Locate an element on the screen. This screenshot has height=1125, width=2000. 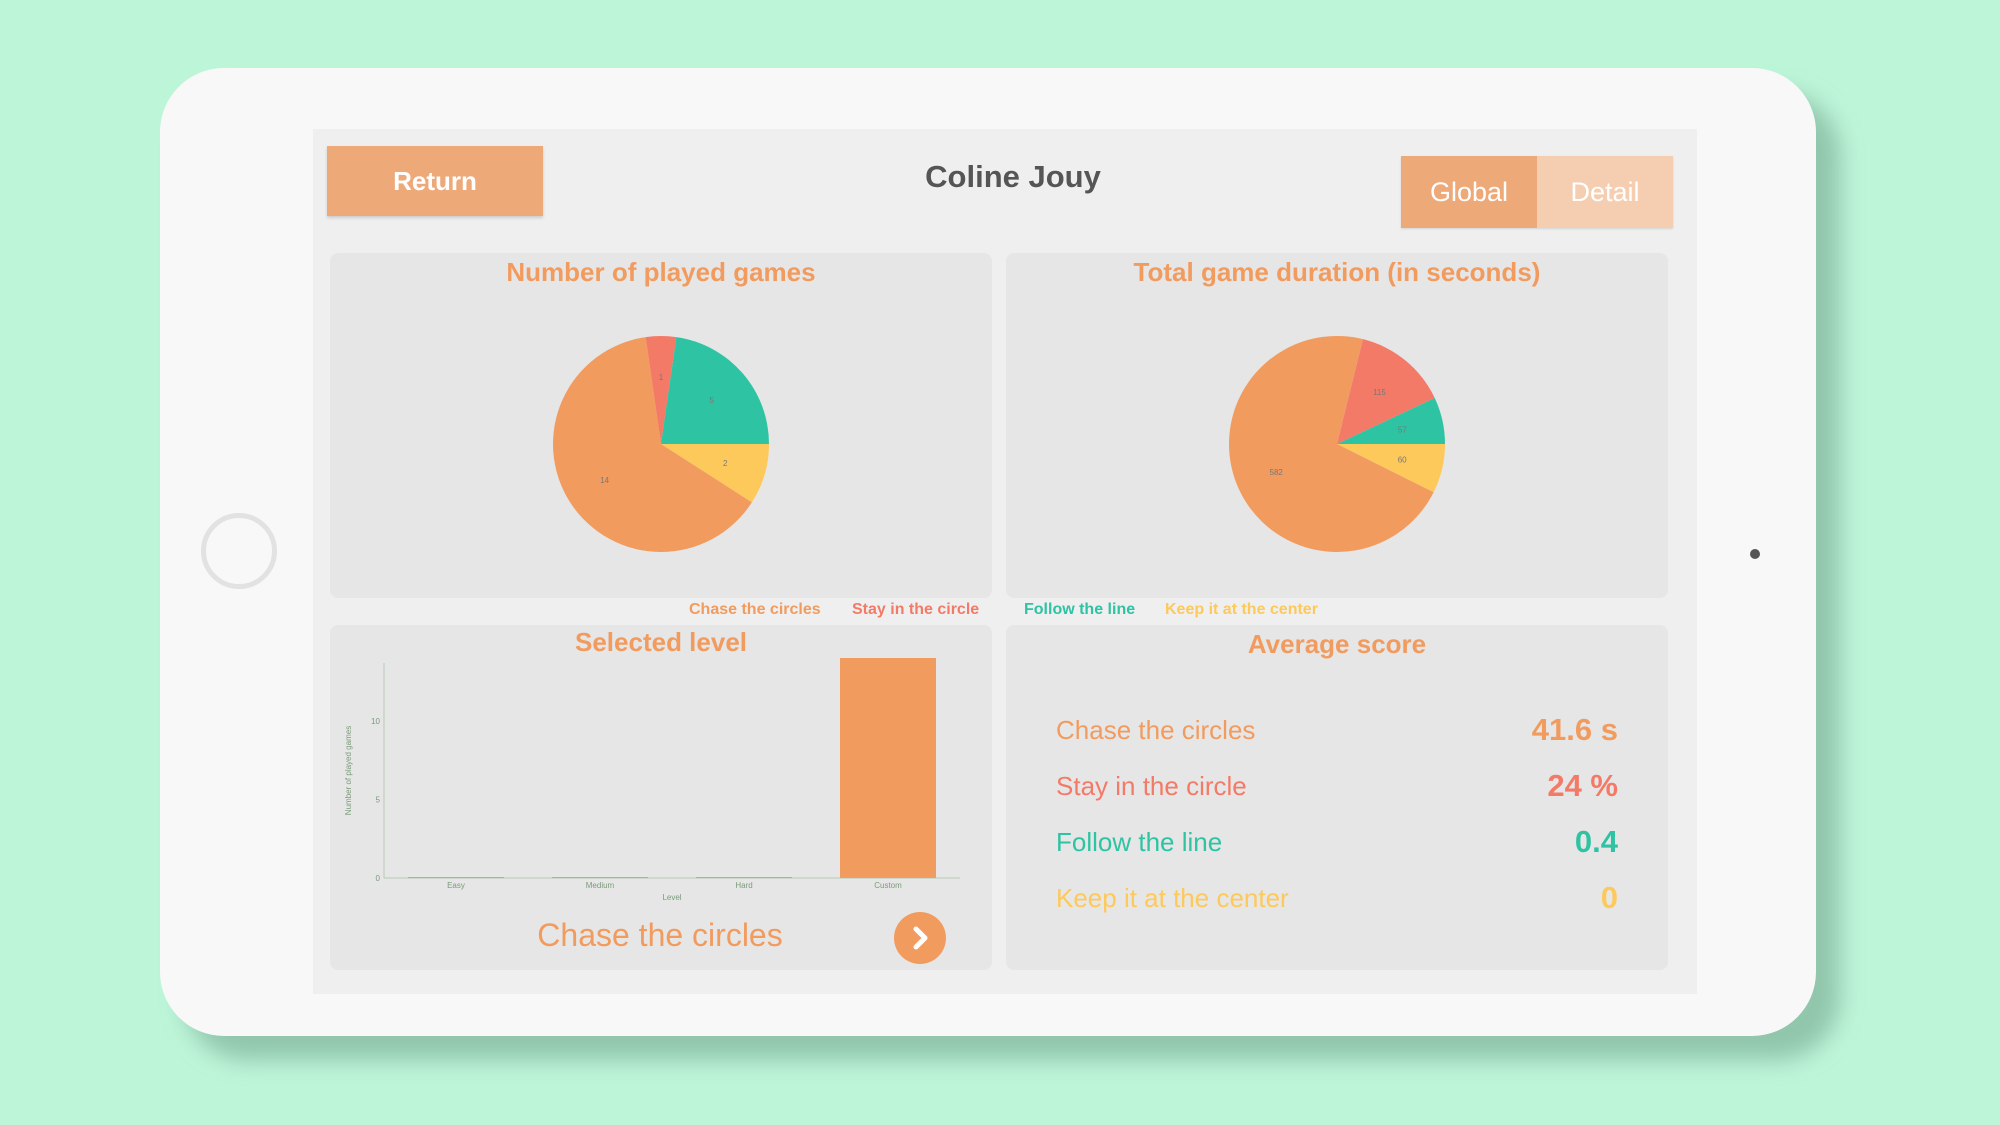
game-duration-data-label-follow-the-line: 57 is located at coordinates (1402, 429).